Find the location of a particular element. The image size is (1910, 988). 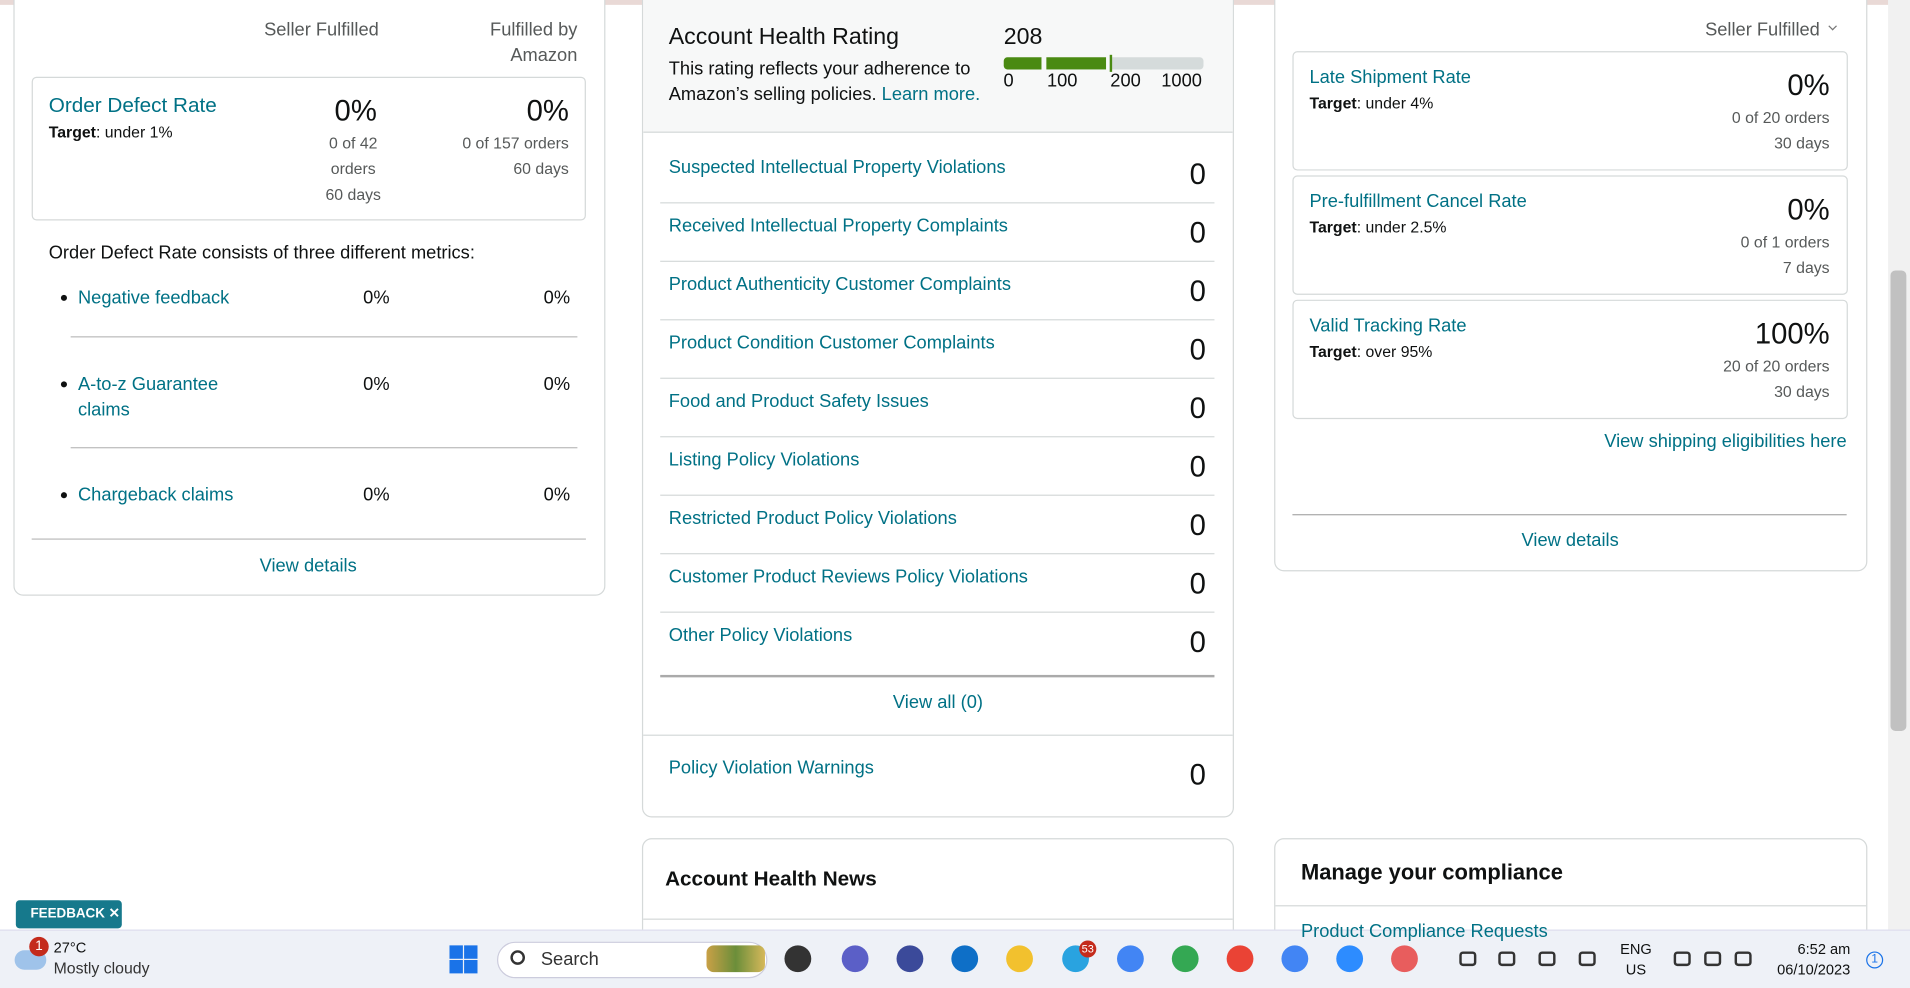

column-header: Seller Fulfilled is located at coordinates (321, 29).